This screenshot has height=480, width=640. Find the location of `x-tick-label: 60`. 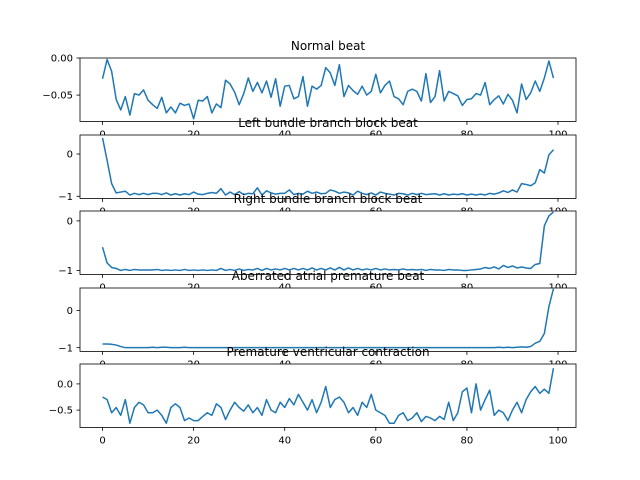

x-tick-label: 60 is located at coordinates (375, 440).